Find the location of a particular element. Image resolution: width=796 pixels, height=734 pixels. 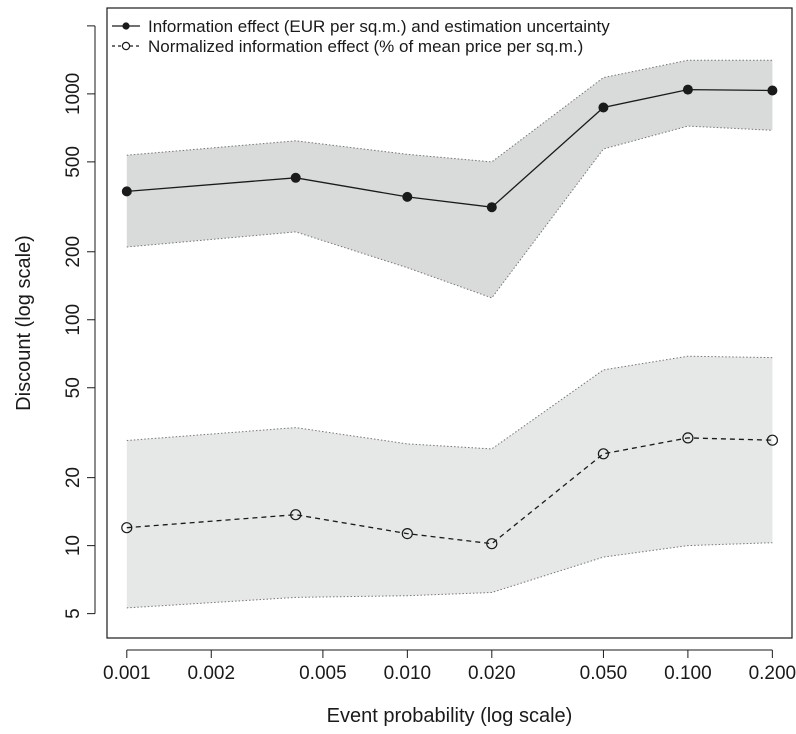

x-tick-label: 0.001 is located at coordinates (127, 673).